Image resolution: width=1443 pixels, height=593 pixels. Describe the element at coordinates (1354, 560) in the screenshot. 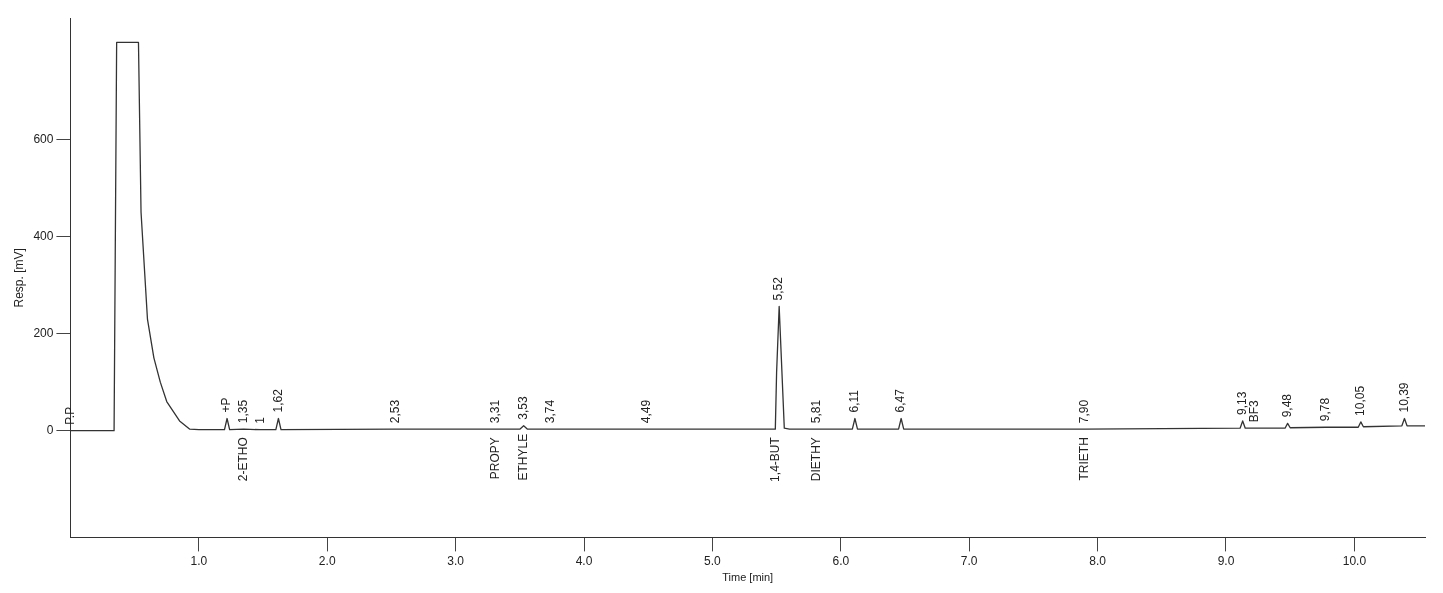

I see `x-tick-label: 10.0` at that location.